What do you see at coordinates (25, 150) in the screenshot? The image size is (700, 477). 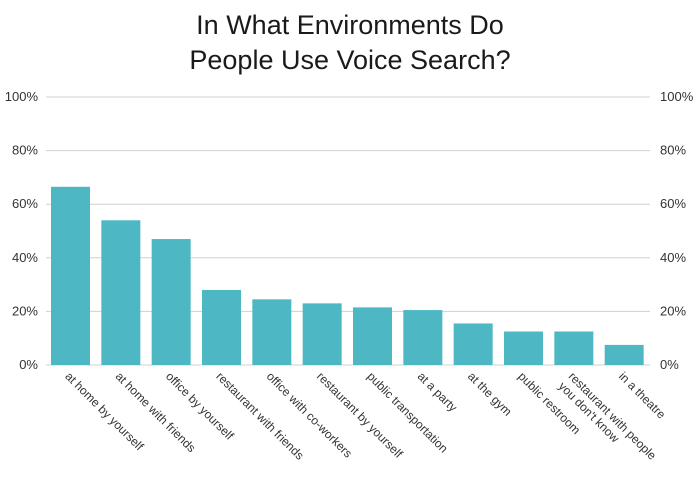 I see `y-tick-label-left: 80%` at bounding box center [25, 150].